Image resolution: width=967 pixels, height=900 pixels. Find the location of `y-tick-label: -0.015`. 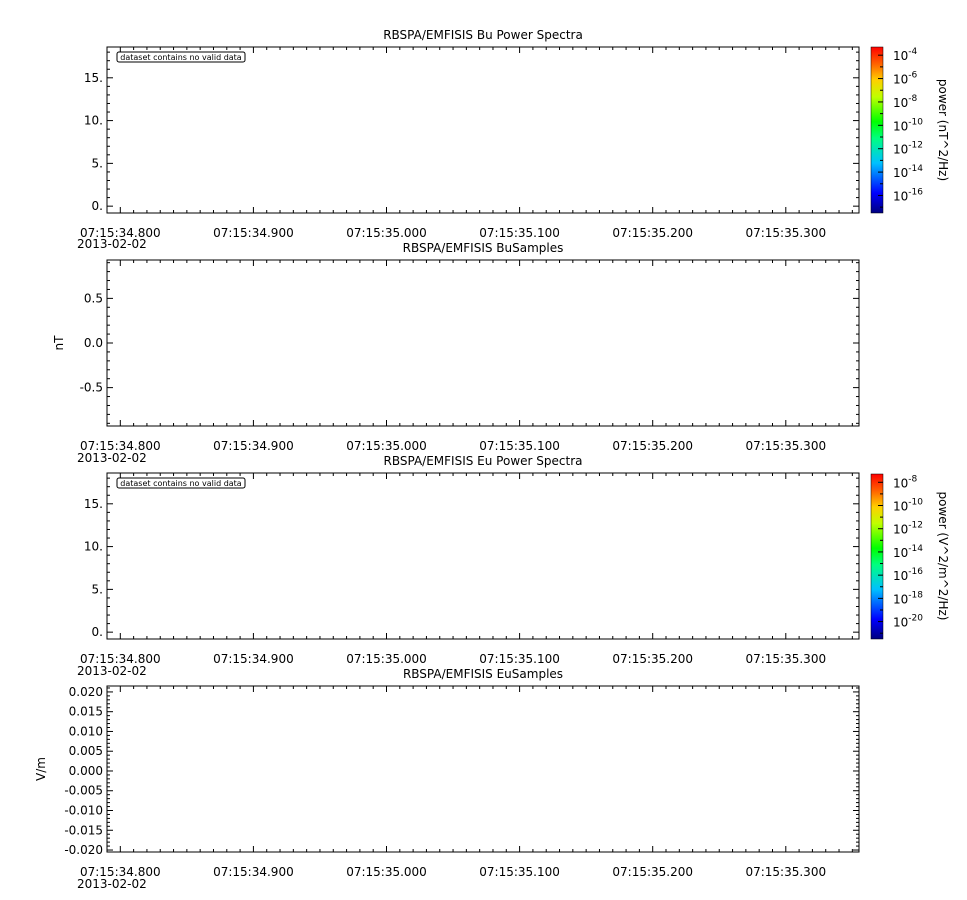

y-tick-label: -0.015 is located at coordinates (83, 830).